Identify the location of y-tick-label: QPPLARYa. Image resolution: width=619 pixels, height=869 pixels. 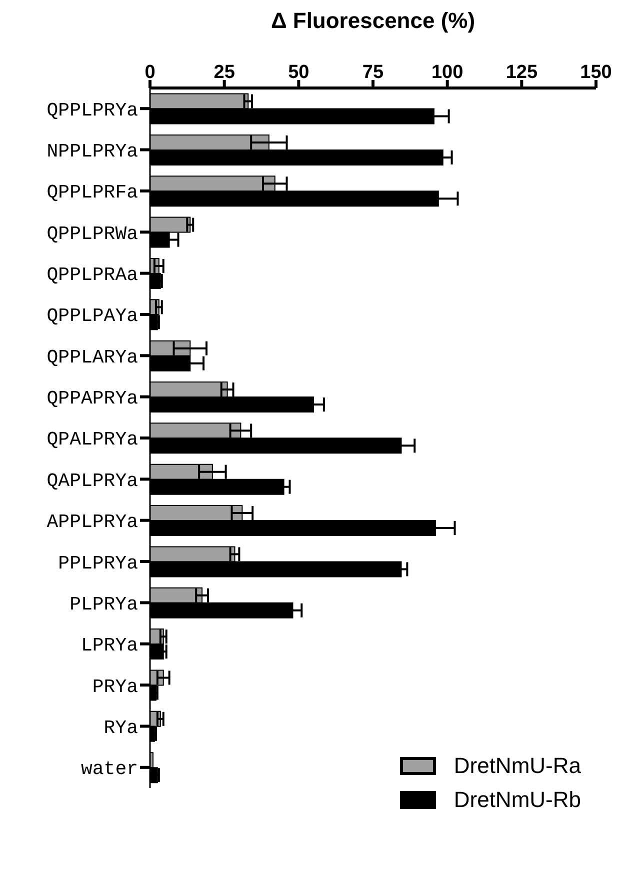
(92, 357).